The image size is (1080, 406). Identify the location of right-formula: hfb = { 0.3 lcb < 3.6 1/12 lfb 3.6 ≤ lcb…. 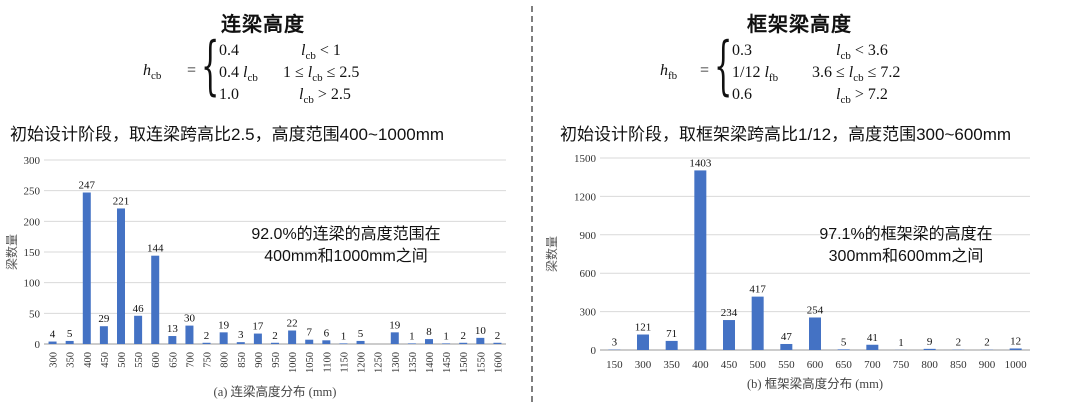
(780, 68).